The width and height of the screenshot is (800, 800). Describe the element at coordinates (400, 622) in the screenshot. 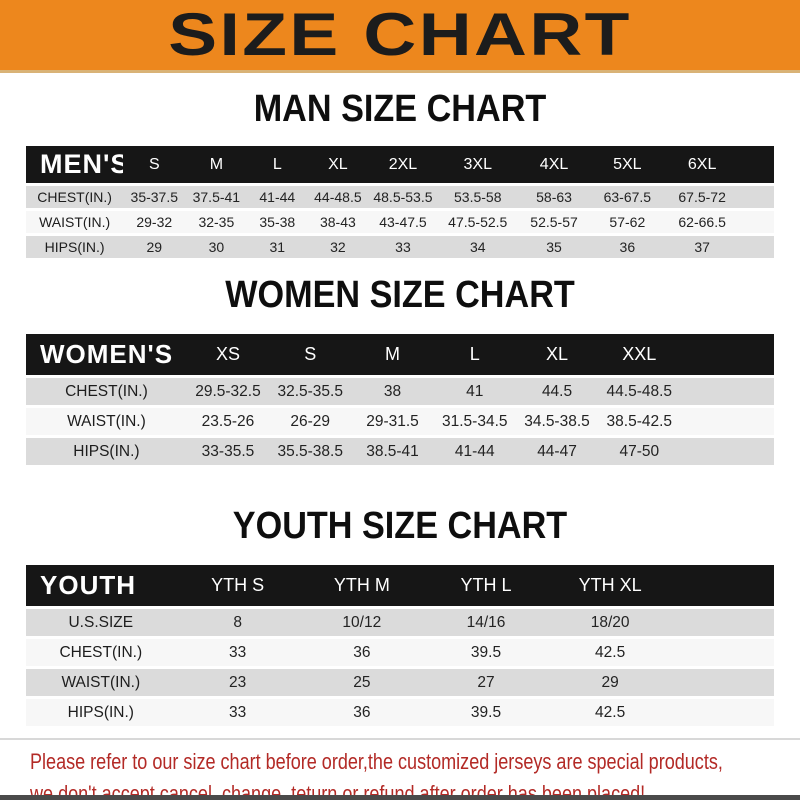

I see `table-row: U.S.SIZE 8 10/12 14/16 18/20` at that location.